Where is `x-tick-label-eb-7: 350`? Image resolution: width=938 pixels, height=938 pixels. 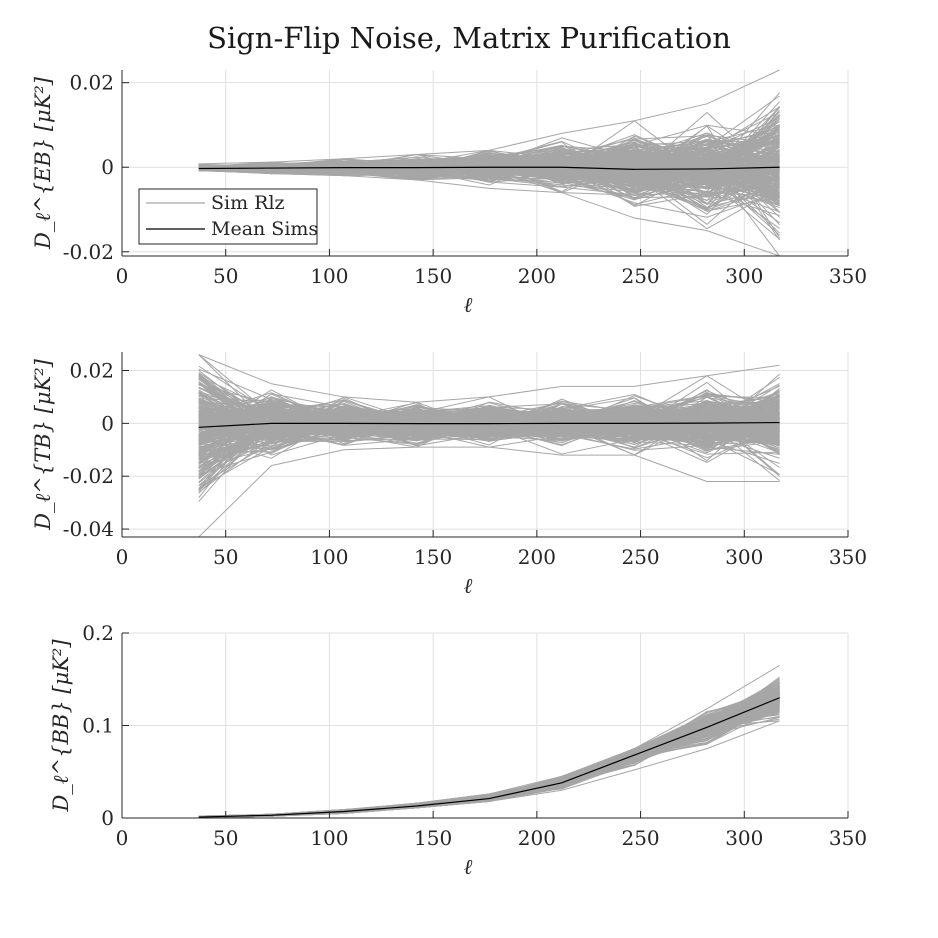
x-tick-label-eb-7: 350 is located at coordinates (848, 276).